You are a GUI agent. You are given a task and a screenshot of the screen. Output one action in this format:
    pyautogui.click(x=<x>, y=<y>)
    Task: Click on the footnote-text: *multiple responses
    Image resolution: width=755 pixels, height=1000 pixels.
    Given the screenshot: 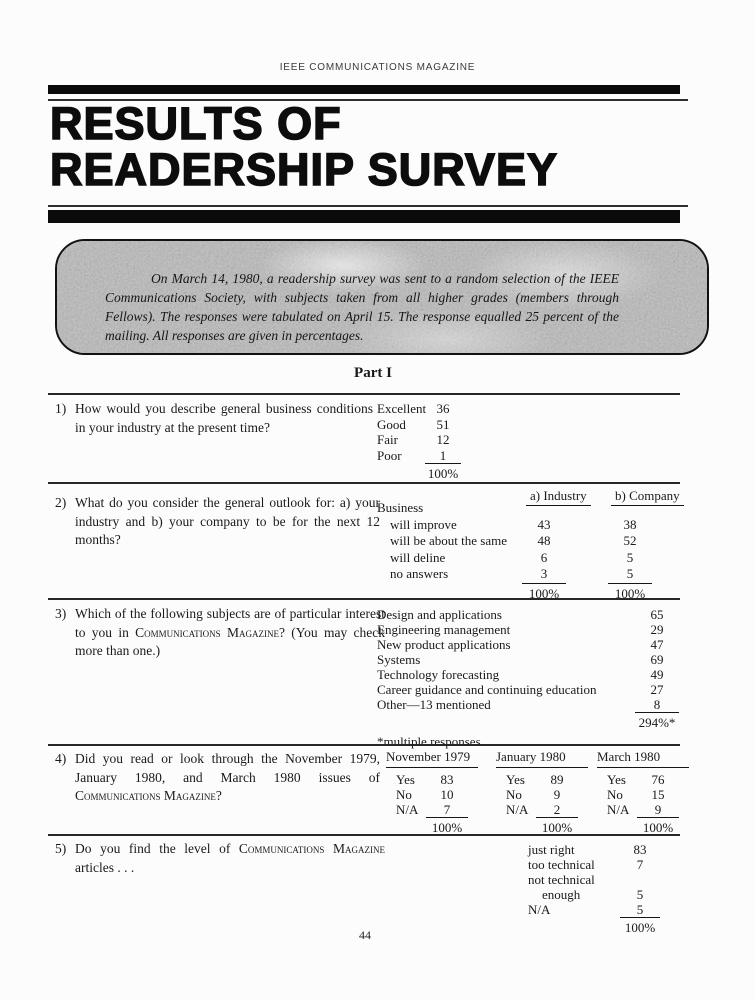 What is the action you would take?
    pyautogui.click(x=429, y=741)
    